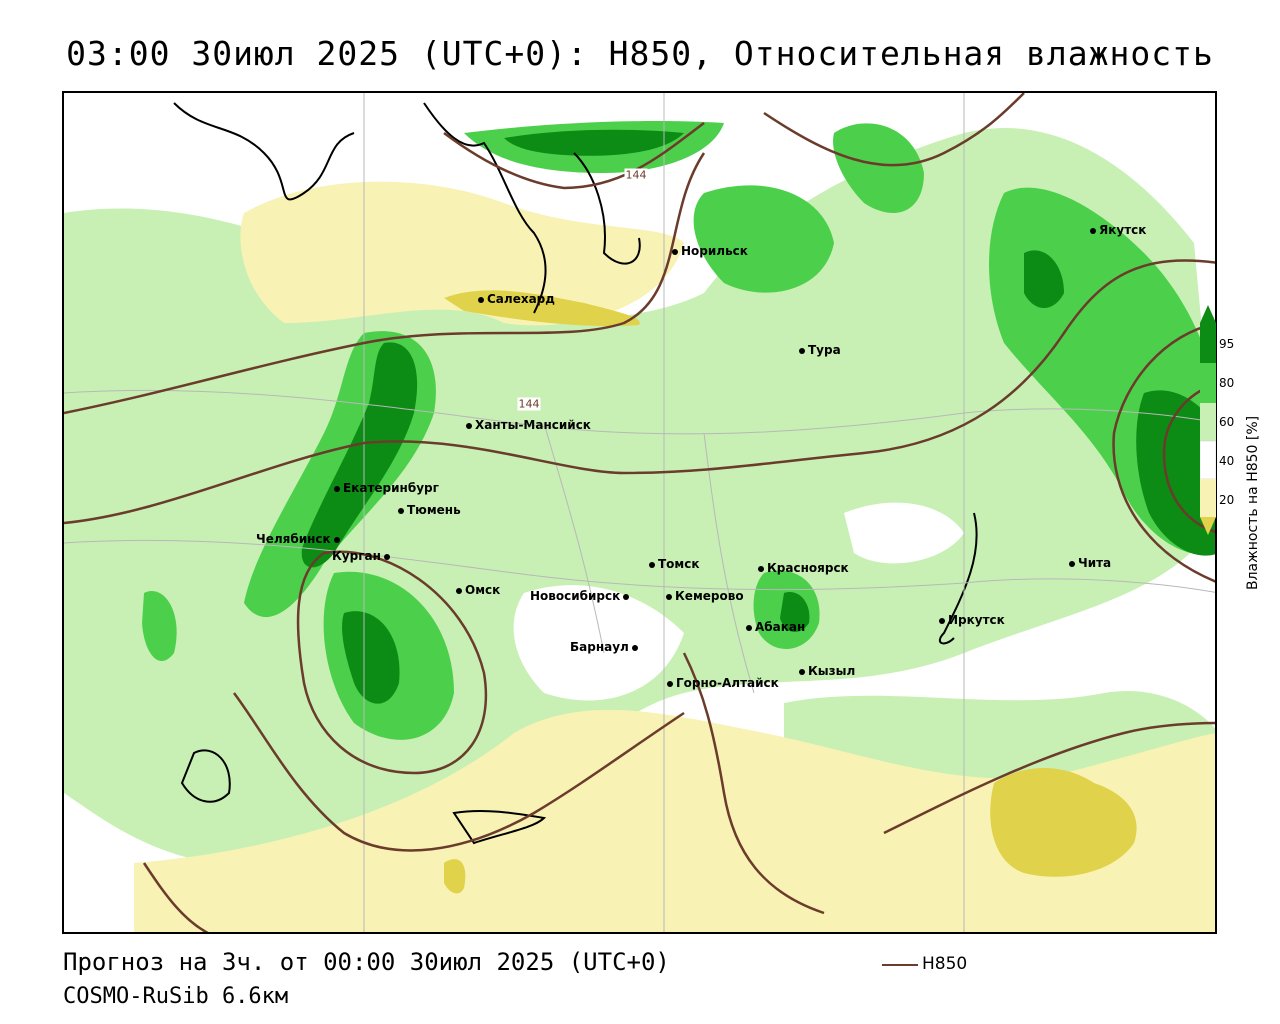 The width and height of the screenshot is (1280, 1024). I want to click on colorbar-title: Влажность на H850 [%], so click(1253, 502).